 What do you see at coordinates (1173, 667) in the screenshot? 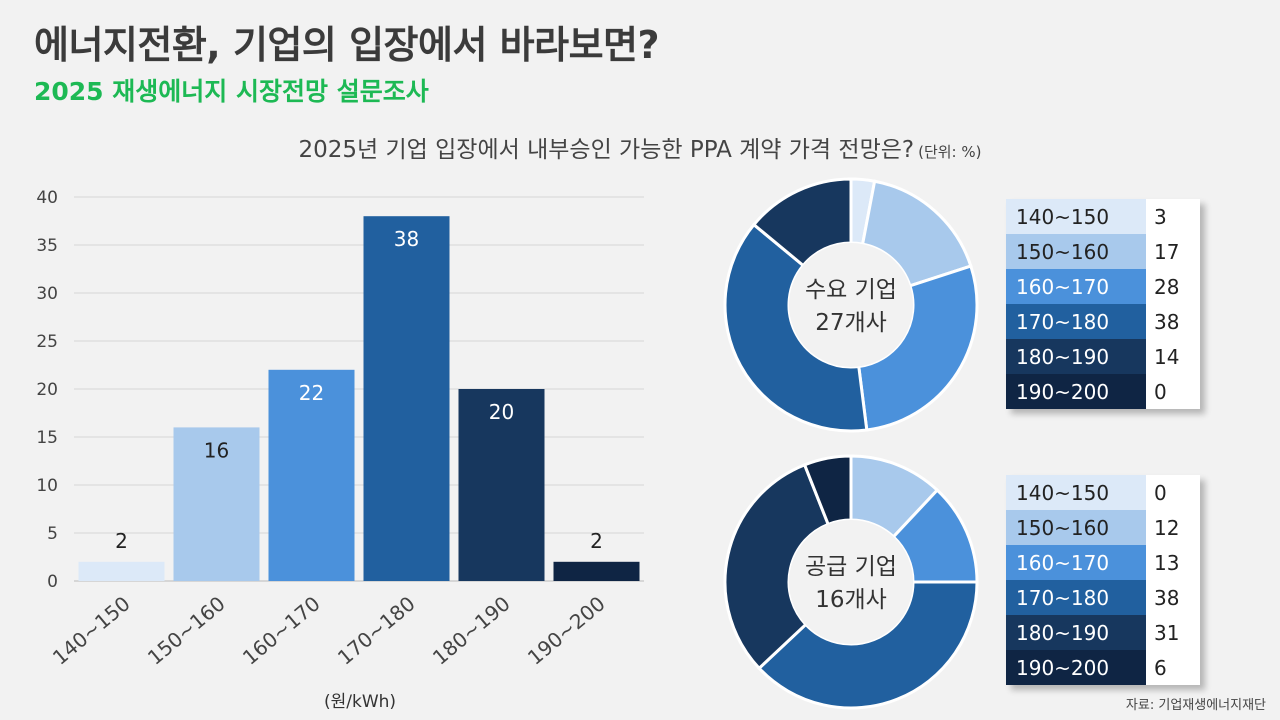
I see `legend-value: 6` at bounding box center [1173, 667].